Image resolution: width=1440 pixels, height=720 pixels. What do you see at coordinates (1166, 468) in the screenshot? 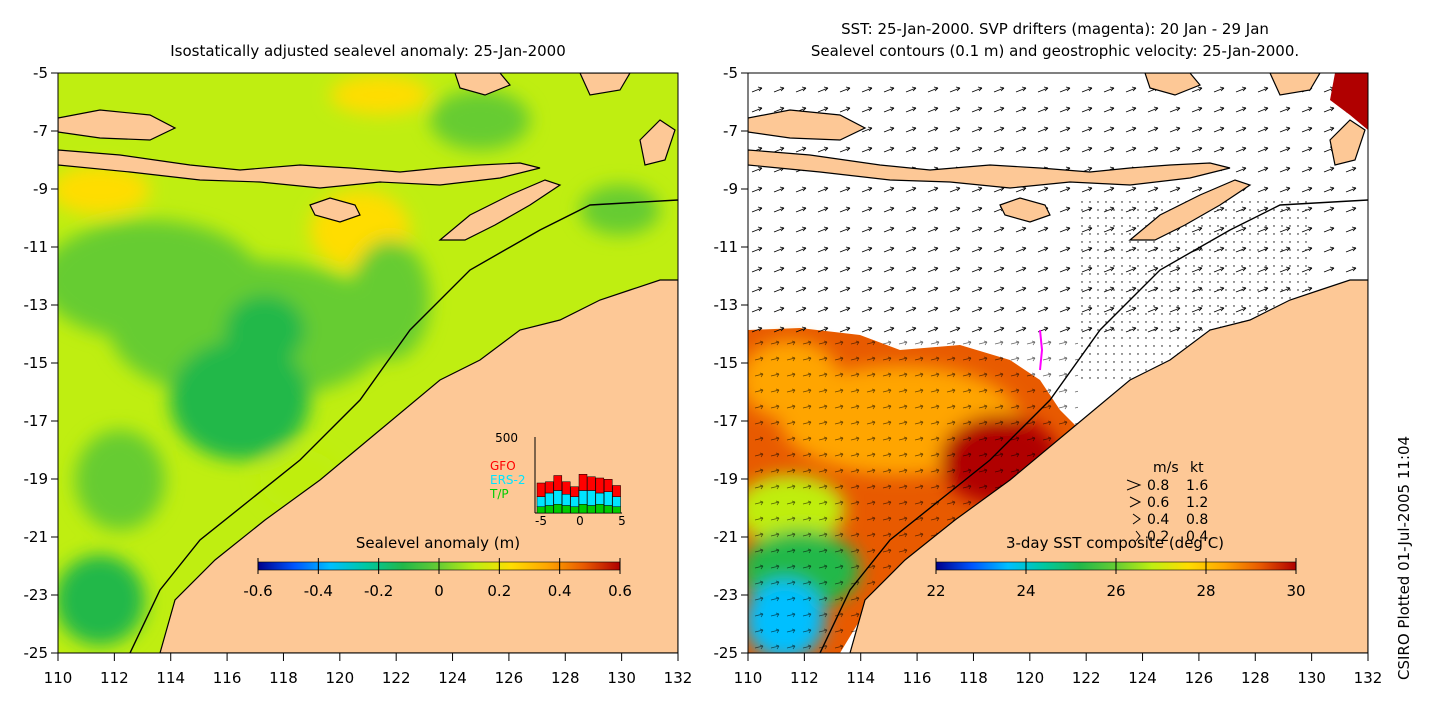
I see `velocity-key-header-ms: m/s` at bounding box center [1166, 468].